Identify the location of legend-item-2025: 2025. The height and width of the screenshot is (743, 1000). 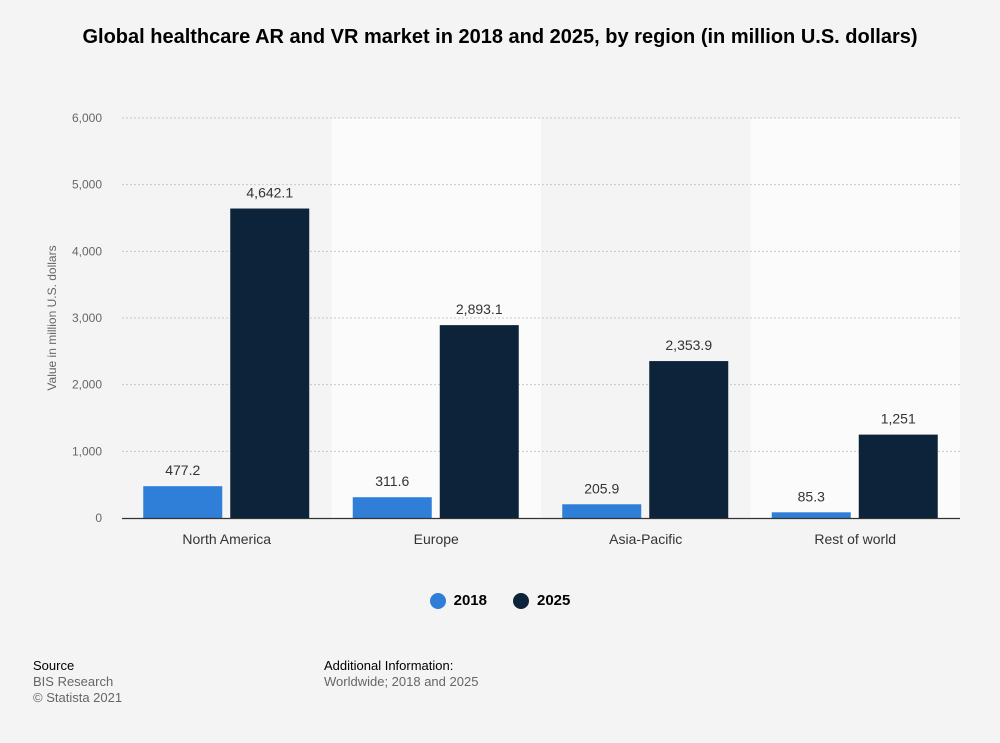
(541, 600).